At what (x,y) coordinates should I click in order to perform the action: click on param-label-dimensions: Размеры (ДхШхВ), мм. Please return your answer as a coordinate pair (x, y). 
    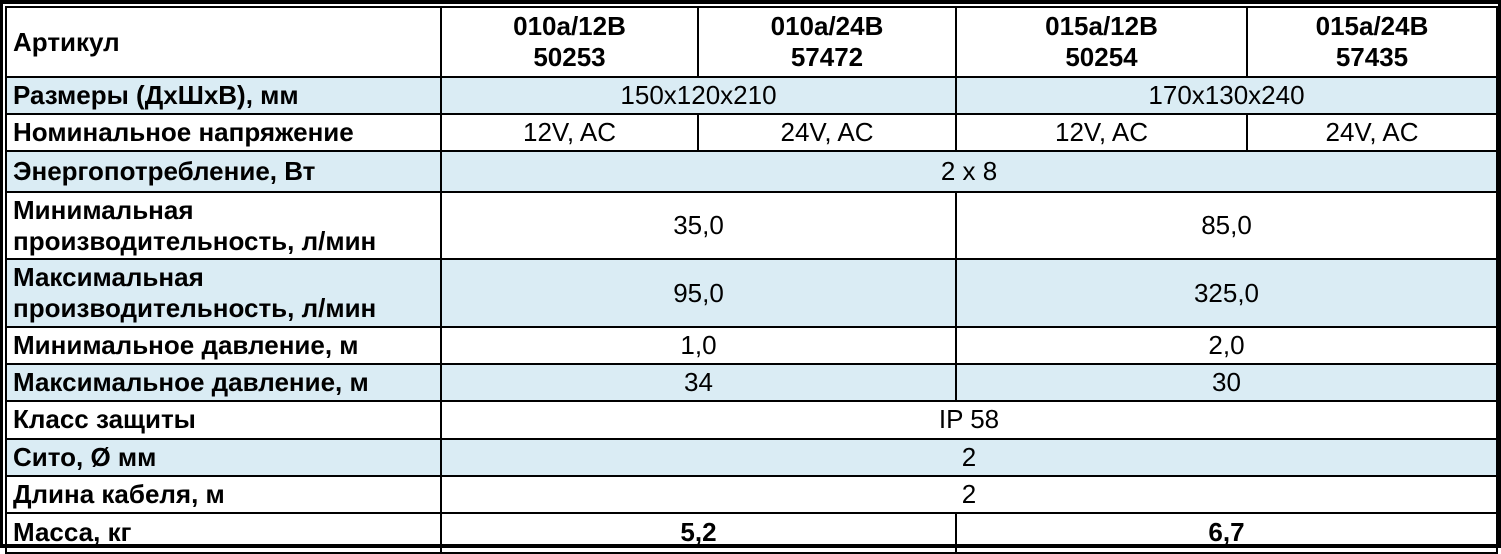
    Looking at the image, I should click on (223, 95).